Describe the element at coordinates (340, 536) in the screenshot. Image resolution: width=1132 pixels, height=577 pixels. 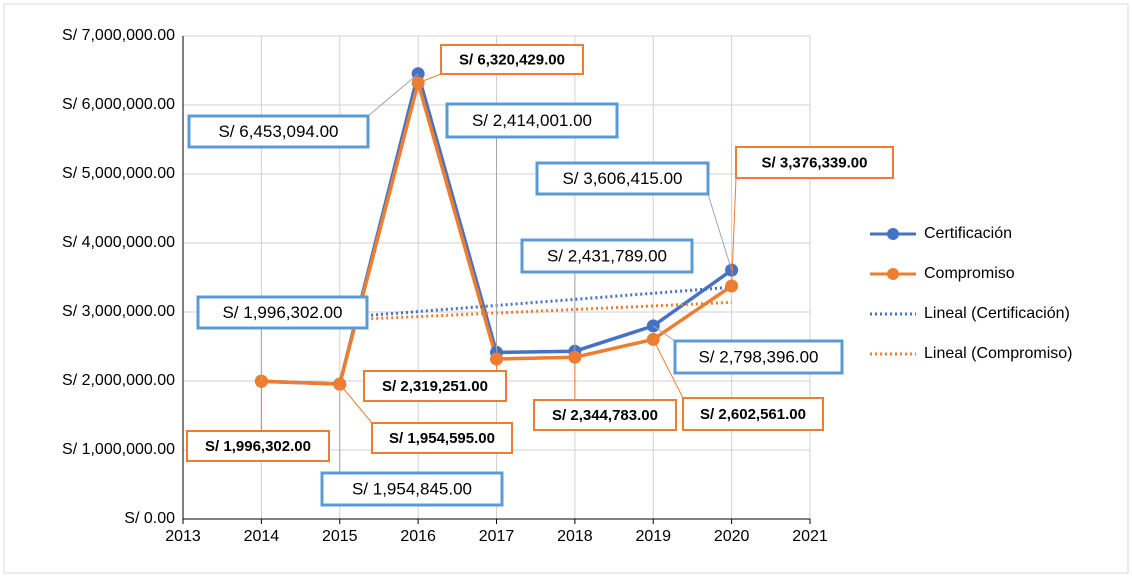
I see `x-tick-label: 2015` at that location.